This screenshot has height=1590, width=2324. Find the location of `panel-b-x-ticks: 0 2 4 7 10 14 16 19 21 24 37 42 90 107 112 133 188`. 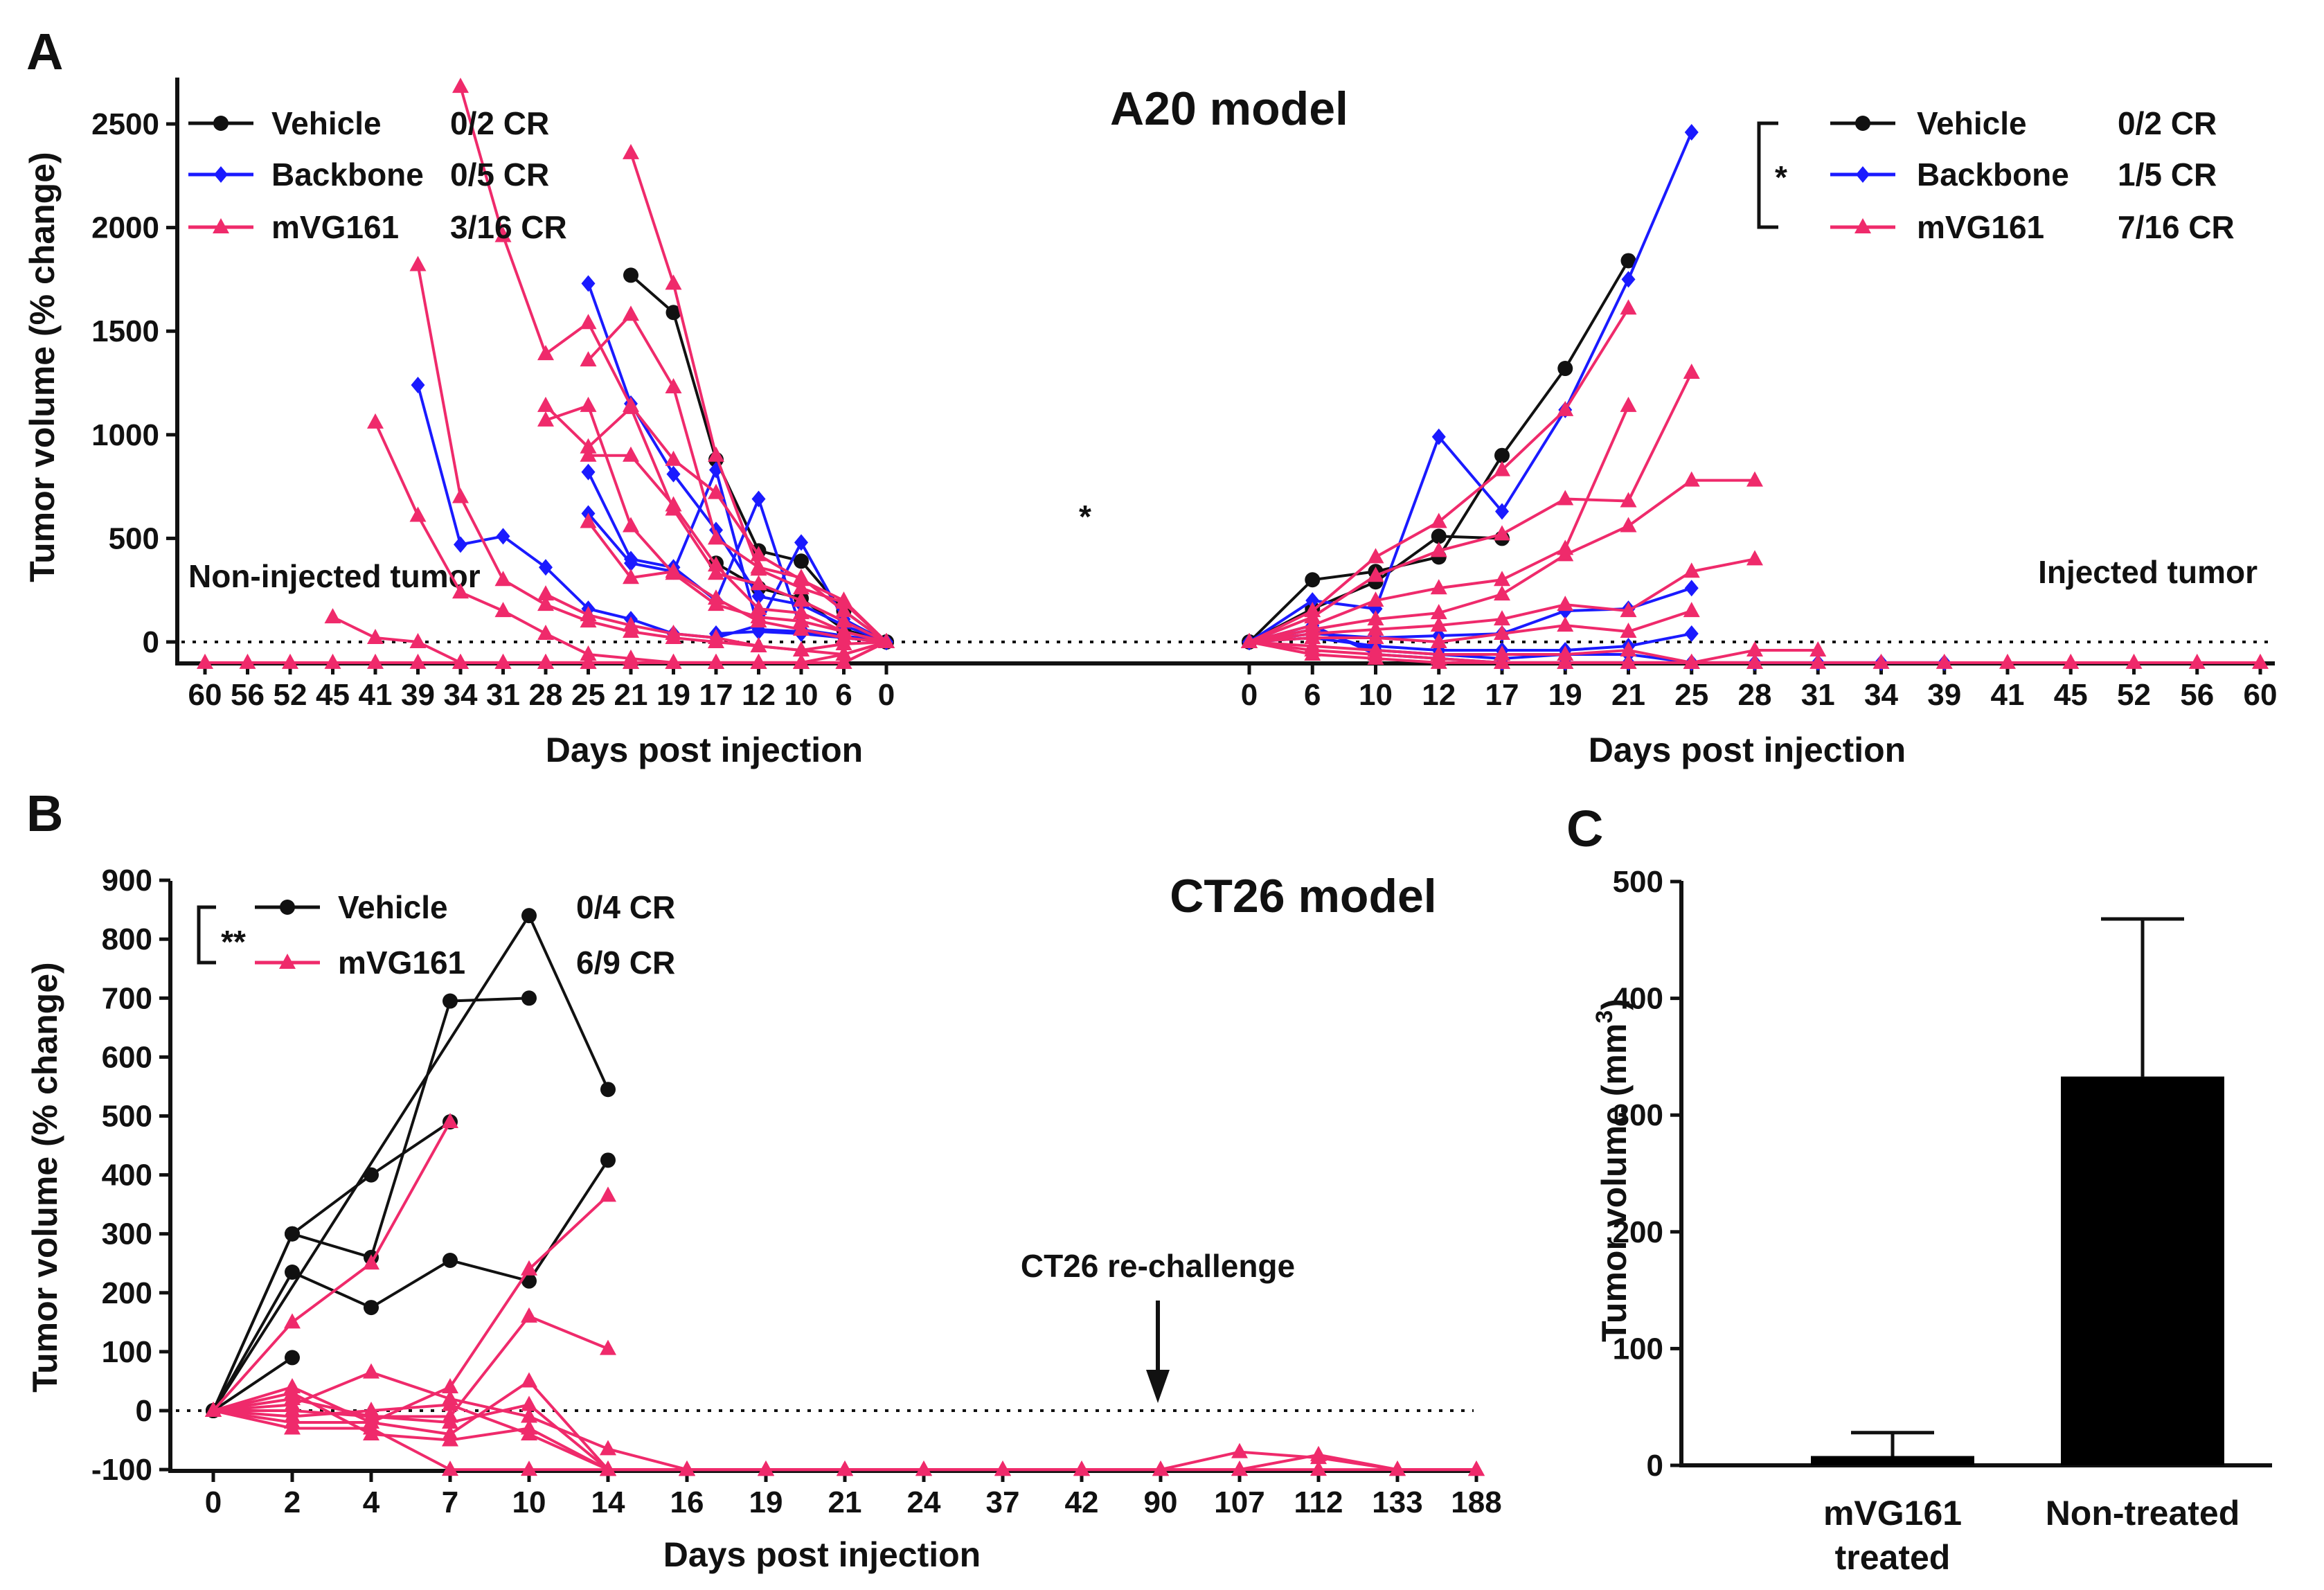

panel-b-x-ticks: 0 2 4 7 10 14 16 19 21 24 37 42 90 107 112 133 188 is located at coordinates (853, 1495).